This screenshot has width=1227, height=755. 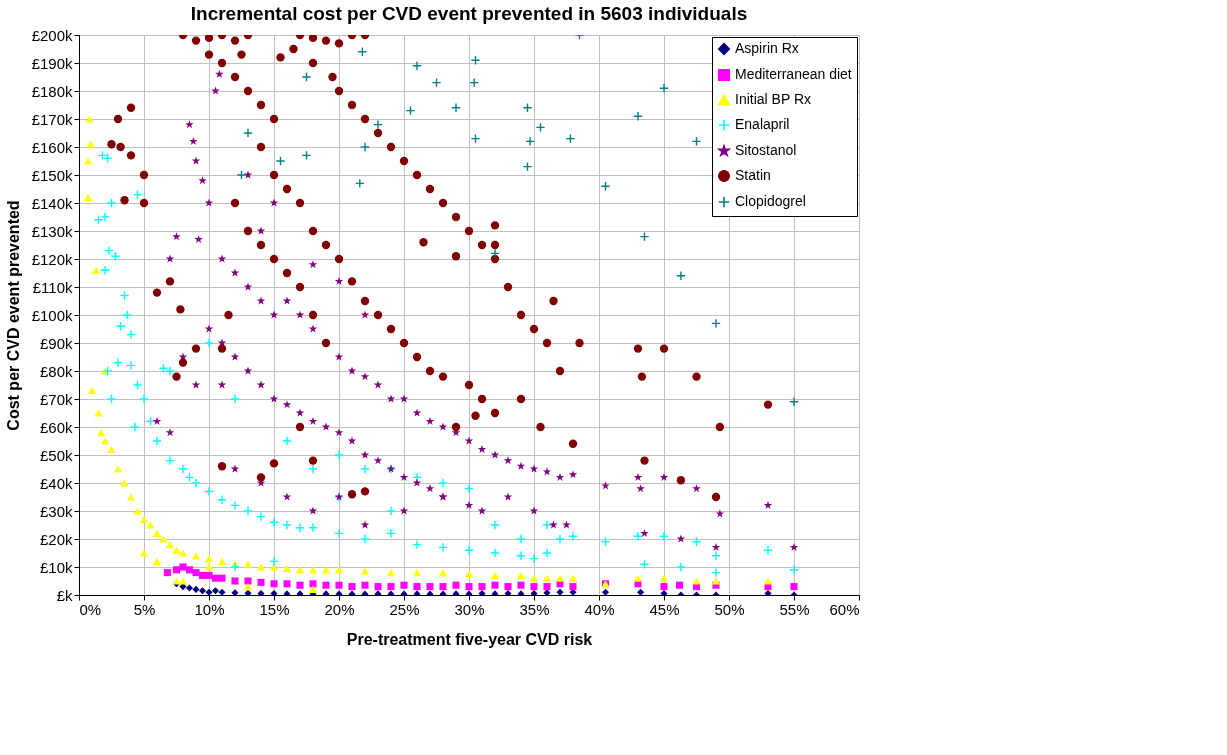 I want to click on x-tick-label: 25%, so click(x=404, y=609).